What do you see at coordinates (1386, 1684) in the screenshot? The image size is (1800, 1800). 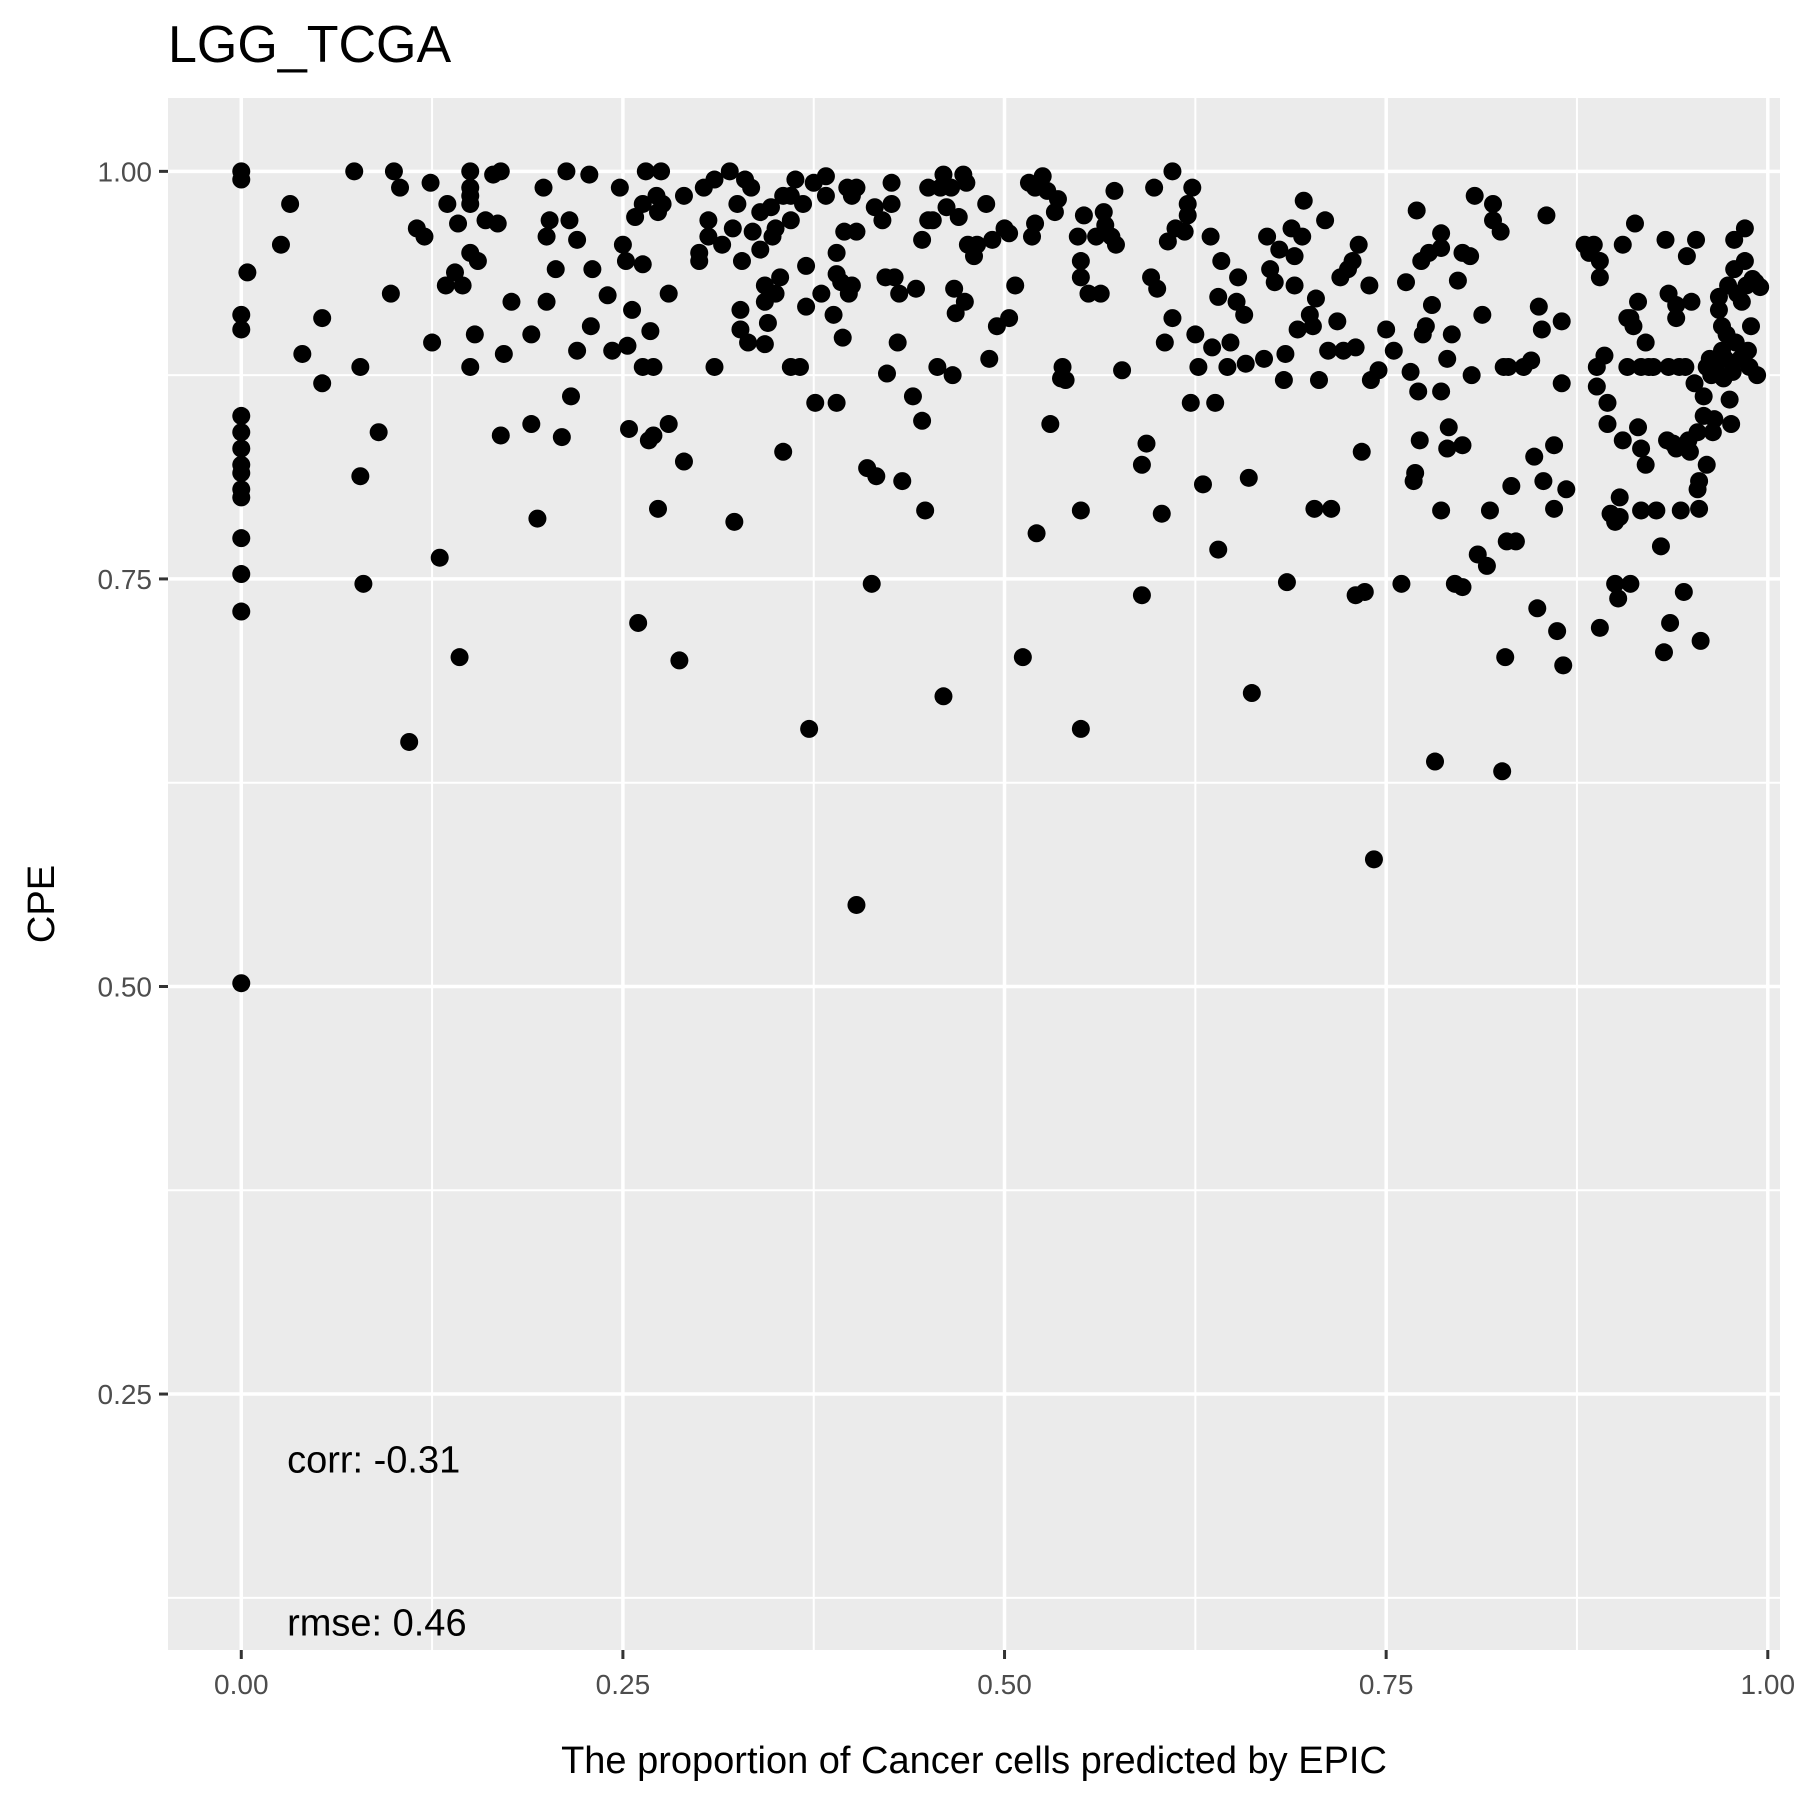 I see `x-tick-label: 0.75` at bounding box center [1386, 1684].